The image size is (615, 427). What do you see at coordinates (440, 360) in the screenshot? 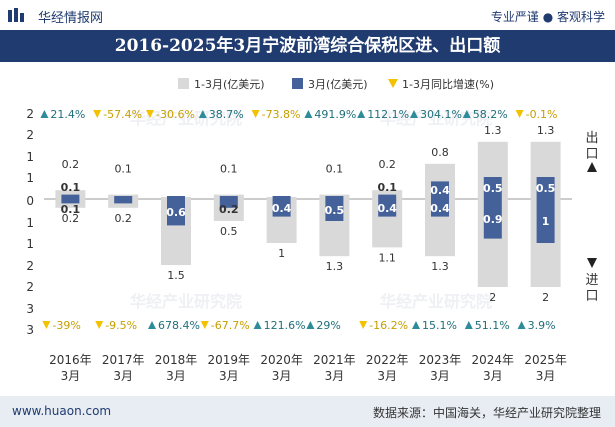
I see `x-tick-label: 2023年` at bounding box center [440, 360].